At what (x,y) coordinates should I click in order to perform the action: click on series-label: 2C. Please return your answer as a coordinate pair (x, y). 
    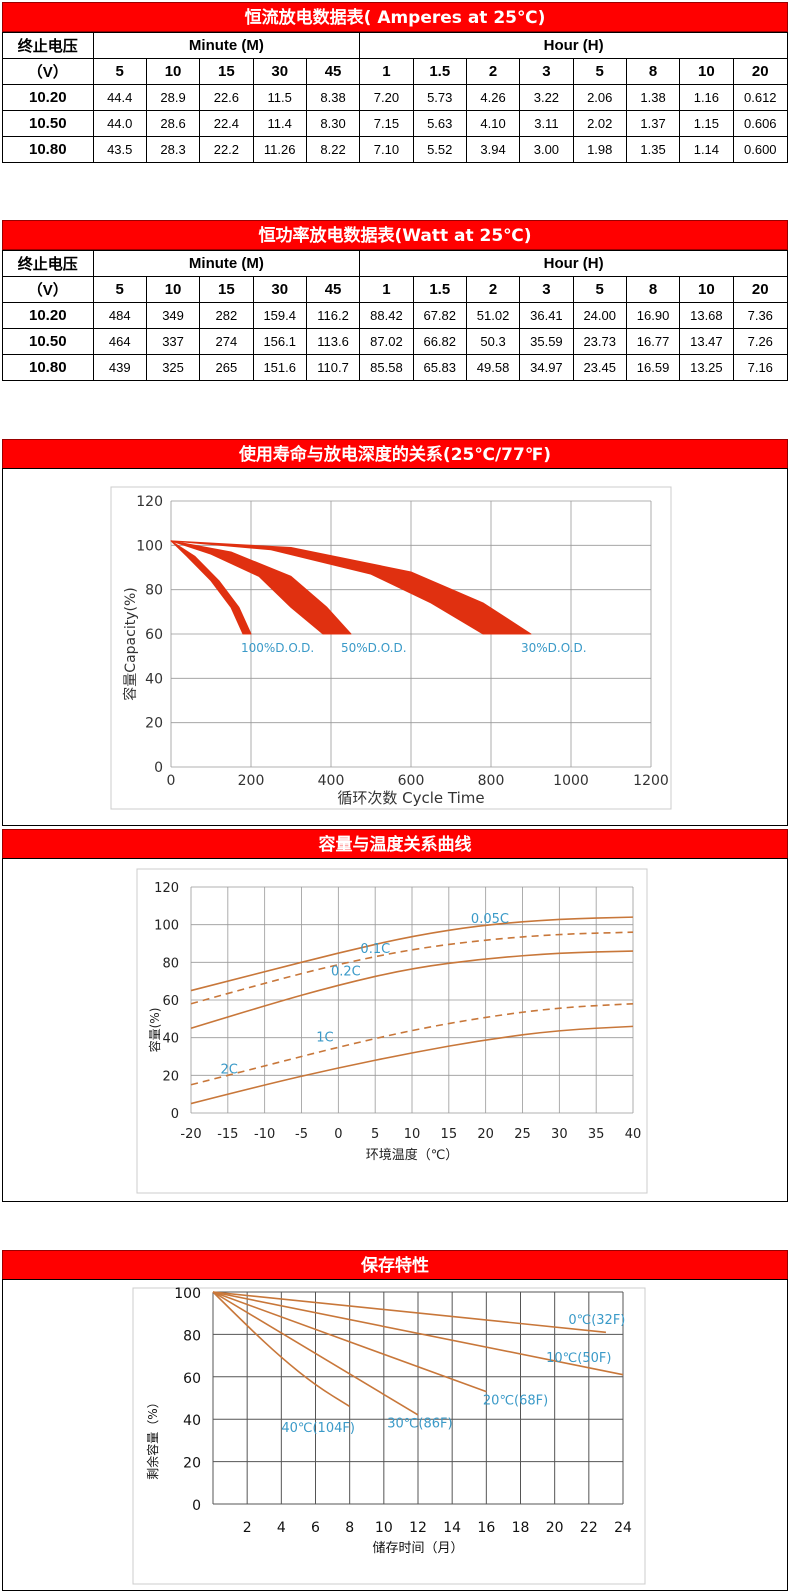
    Looking at the image, I should click on (228, 1069).